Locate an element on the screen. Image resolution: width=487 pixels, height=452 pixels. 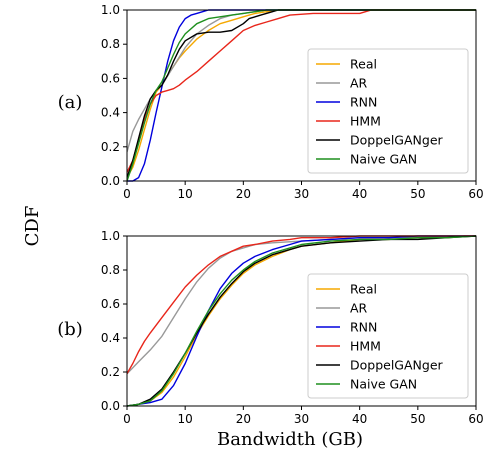
y-axis-label: CDF is located at coordinates (32, 226).